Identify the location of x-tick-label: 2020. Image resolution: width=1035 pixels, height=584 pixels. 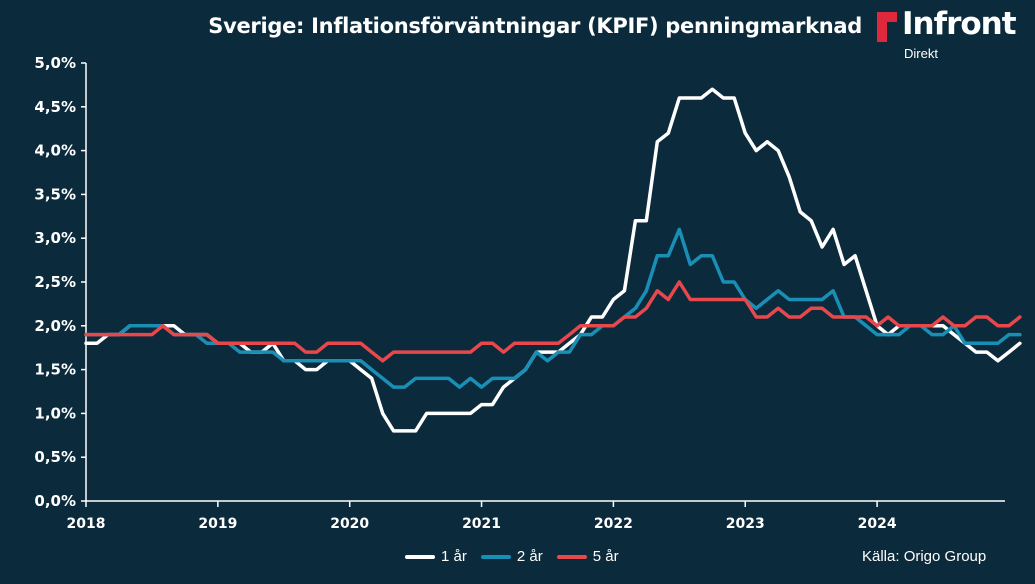
(349, 524).